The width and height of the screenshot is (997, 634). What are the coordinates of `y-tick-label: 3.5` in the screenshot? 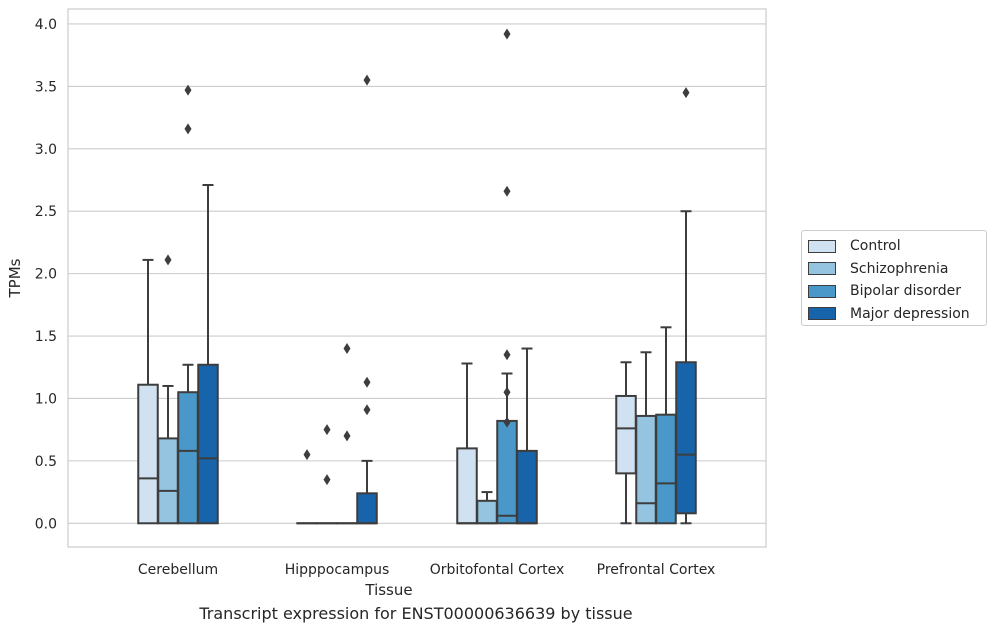 It's located at (46, 87).